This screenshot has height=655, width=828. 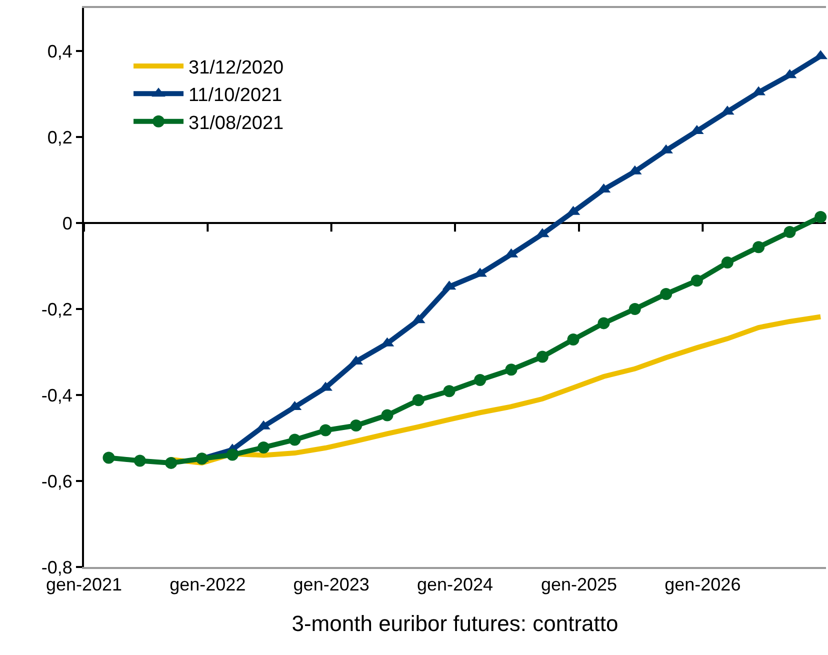 I want to click on x-tick-label: gen-2023, so click(x=331, y=584).